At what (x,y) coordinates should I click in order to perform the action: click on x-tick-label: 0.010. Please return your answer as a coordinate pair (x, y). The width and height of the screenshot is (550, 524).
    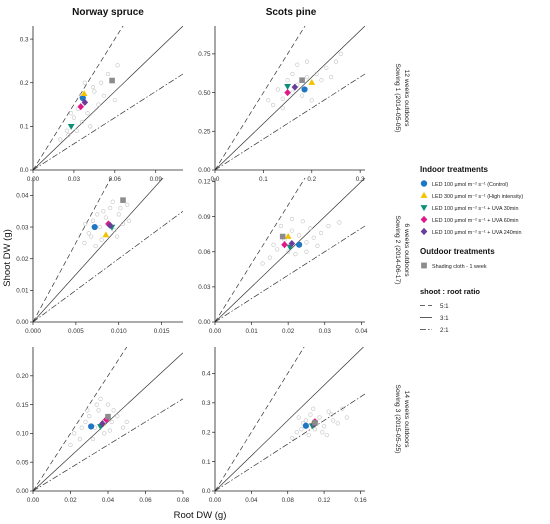
    Looking at the image, I should click on (119, 331).